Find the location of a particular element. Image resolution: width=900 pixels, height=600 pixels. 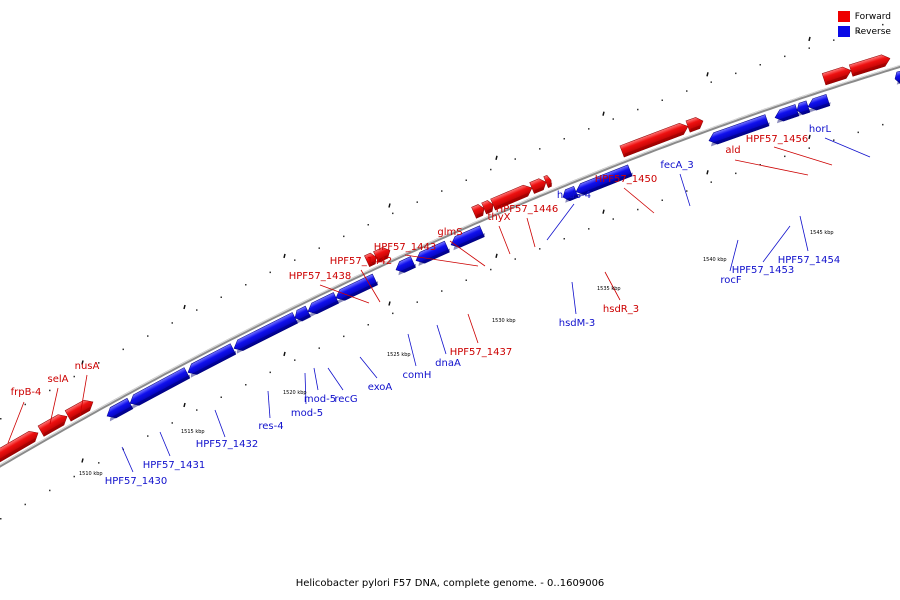

gene-label: HPF57_1450 is located at coordinates (626, 179).